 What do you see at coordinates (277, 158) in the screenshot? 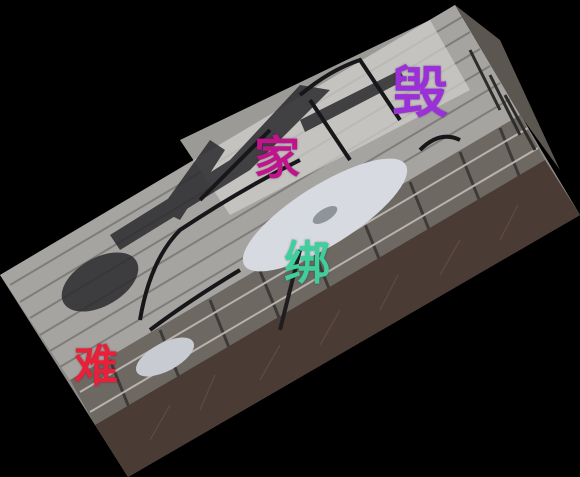
I see `overlay-character-jia: 家` at bounding box center [277, 158].